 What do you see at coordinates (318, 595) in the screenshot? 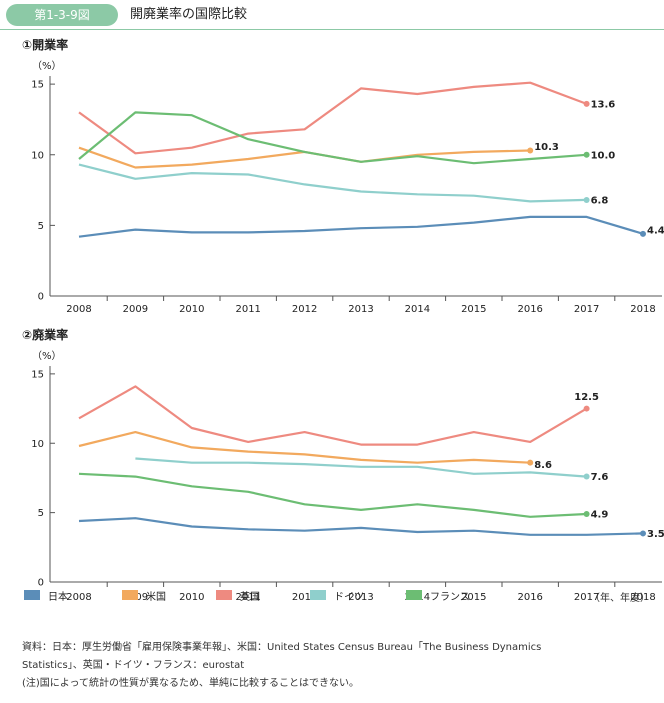
I see `legend-swatch-germany` at bounding box center [318, 595].